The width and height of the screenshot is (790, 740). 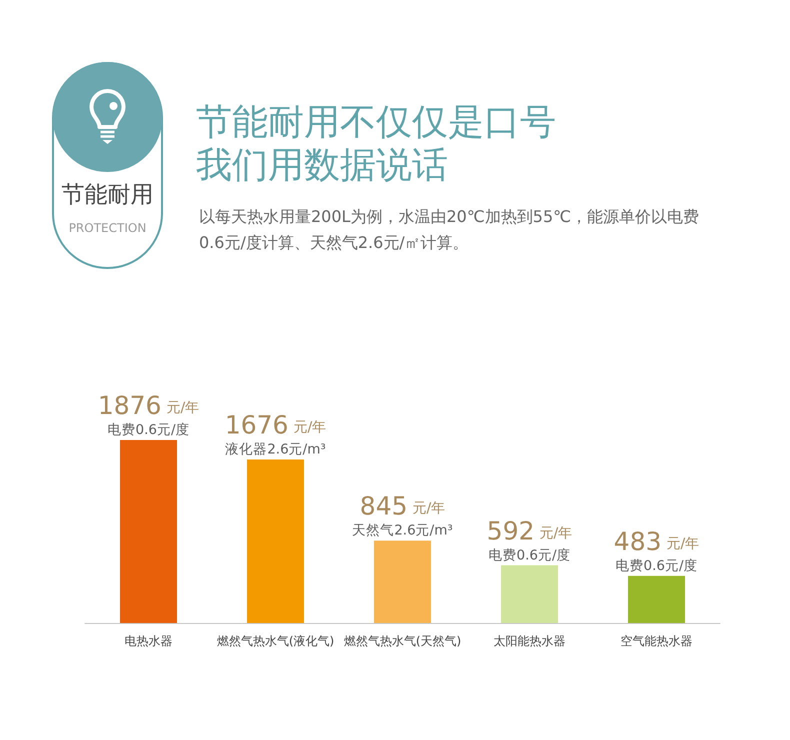 What do you see at coordinates (449, 230) in the screenshot?
I see `chart-subtitle: 以每天热水用量200L为例，水温由20℃加热到55℃，能源单价以电费0.6元/度计算、天然气2.6元/㎡计算。` at bounding box center [449, 230].